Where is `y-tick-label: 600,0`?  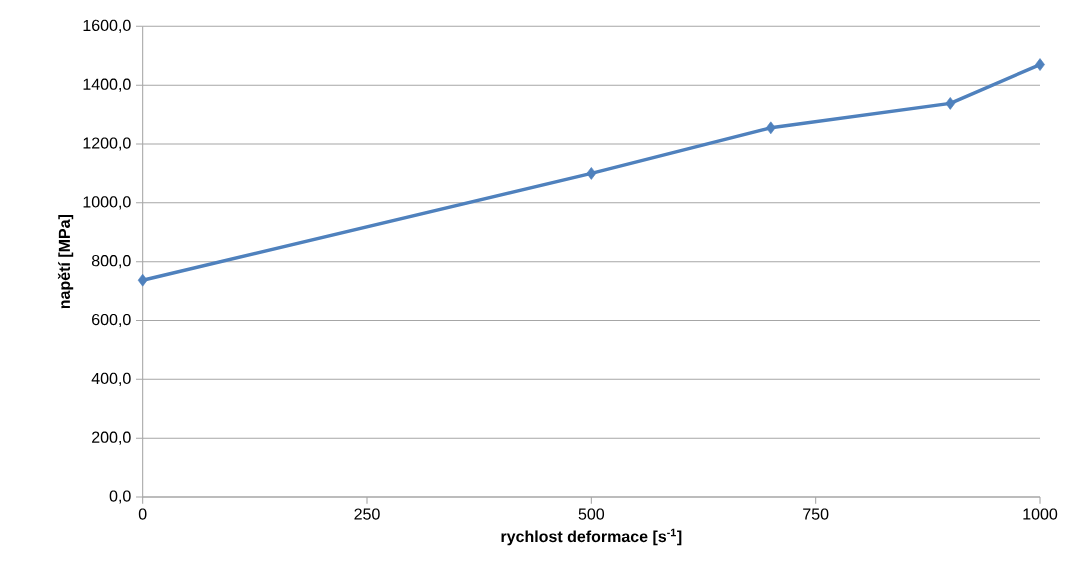 y-tick-label: 600,0 is located at coordinates (111, 320).